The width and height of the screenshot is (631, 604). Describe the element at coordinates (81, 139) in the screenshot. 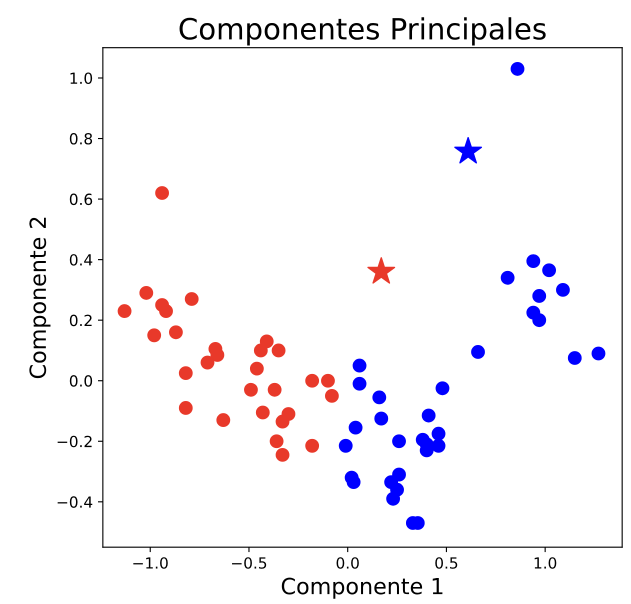

I see `y-tick-label: 0.8` at that location.